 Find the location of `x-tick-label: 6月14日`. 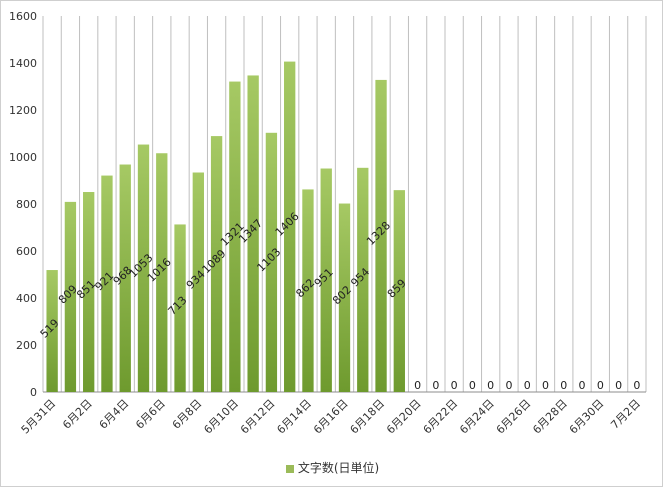

x-tick-label: 6月14日 is located at coordinates (294, 417).